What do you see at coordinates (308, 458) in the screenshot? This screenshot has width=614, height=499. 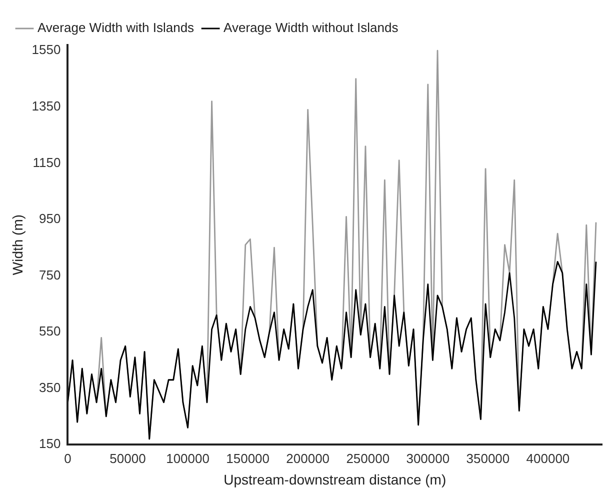 I see `x-tick-label: 200000` at bounding box center [308, 458].